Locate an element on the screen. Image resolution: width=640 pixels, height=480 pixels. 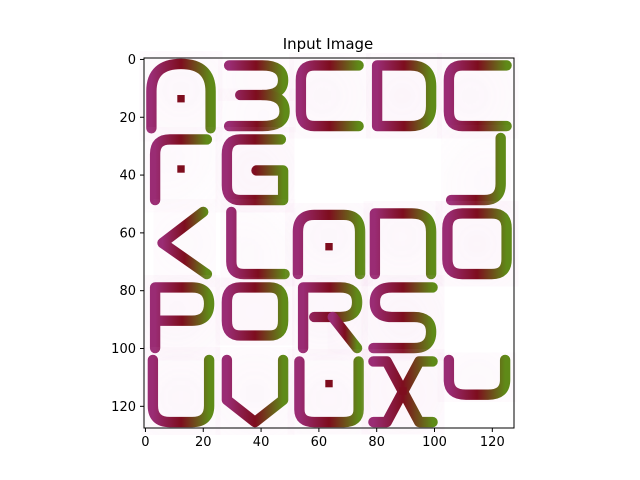
letter-u is located at coordinates (181, 391).